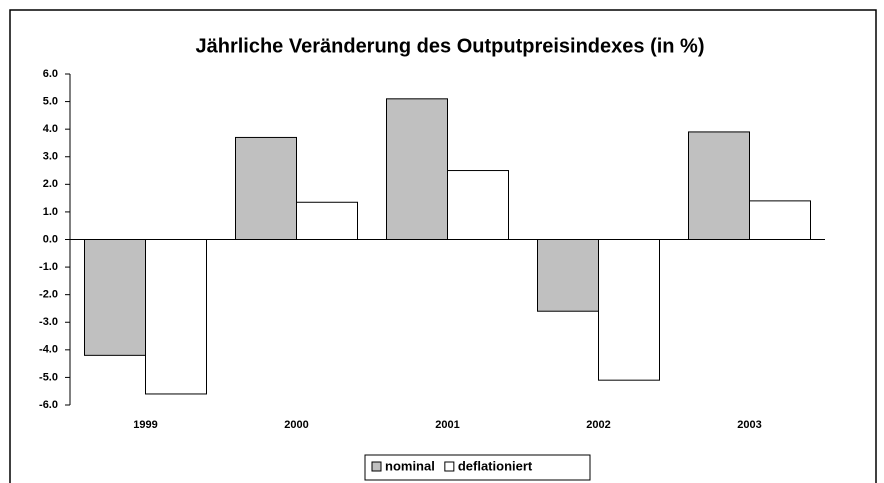 The width and height of the screenshot is (884, 483). What do you see at coordinates (598, 425) in the screenshot?
I see `x-tick-label: 2002` at bounding box center [598, 425].